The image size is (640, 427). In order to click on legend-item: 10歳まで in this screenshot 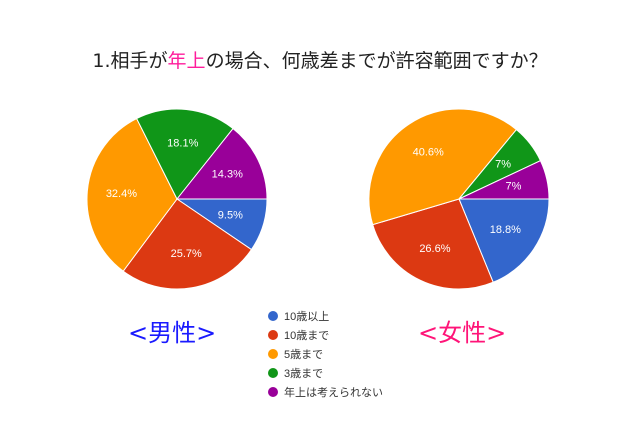, I will do `click(325, 334)`.